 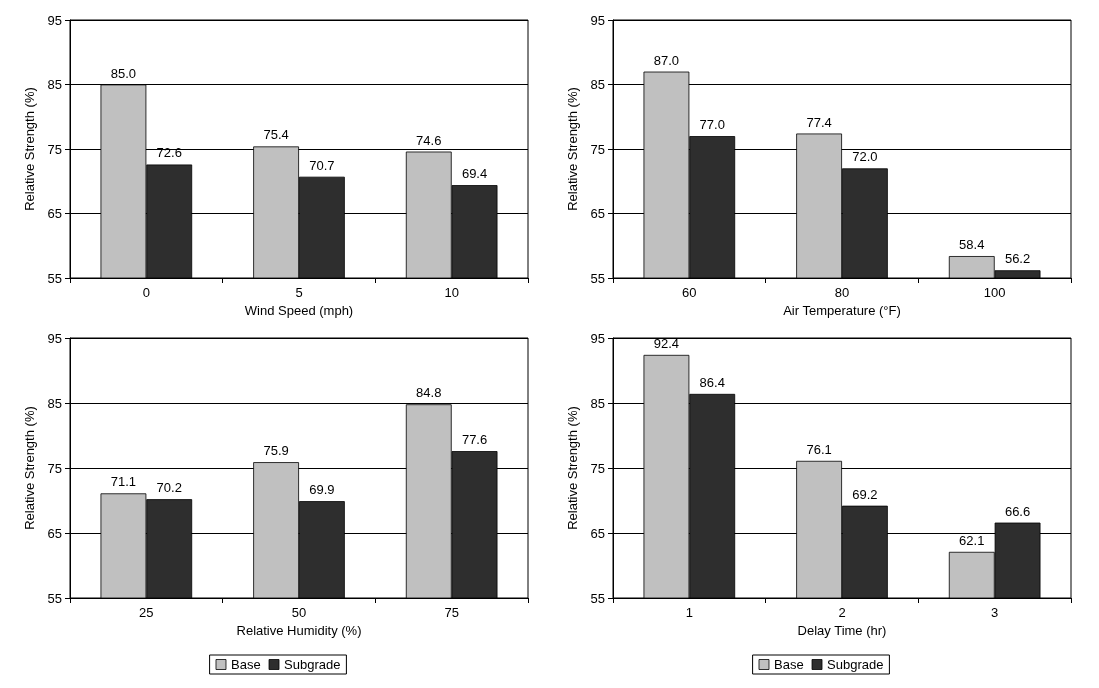 What do you see at coordinates (842, 612) in the screenshot?
I see `x-tick-label: 2` at bounding box center [842, 612].